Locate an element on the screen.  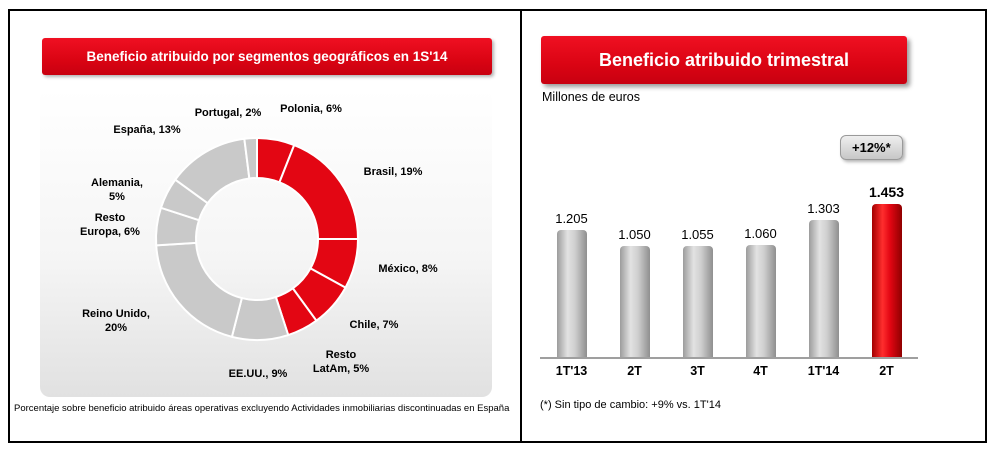
bar-column-1: 1.205 is located at coordinates (571, 284).